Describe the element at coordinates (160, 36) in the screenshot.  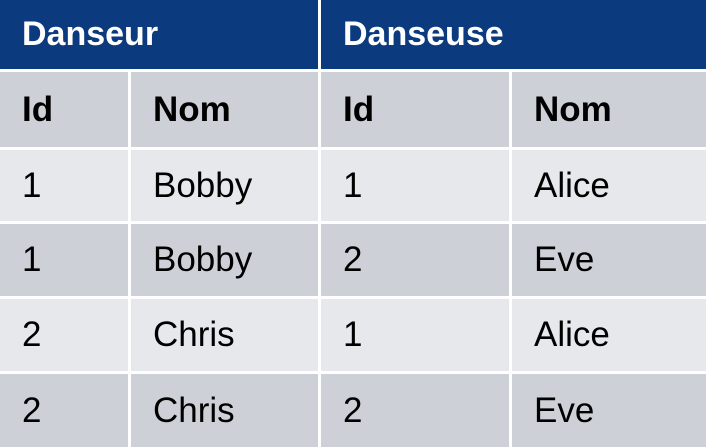
I see `group-header-danseur: Danseur` at that location.